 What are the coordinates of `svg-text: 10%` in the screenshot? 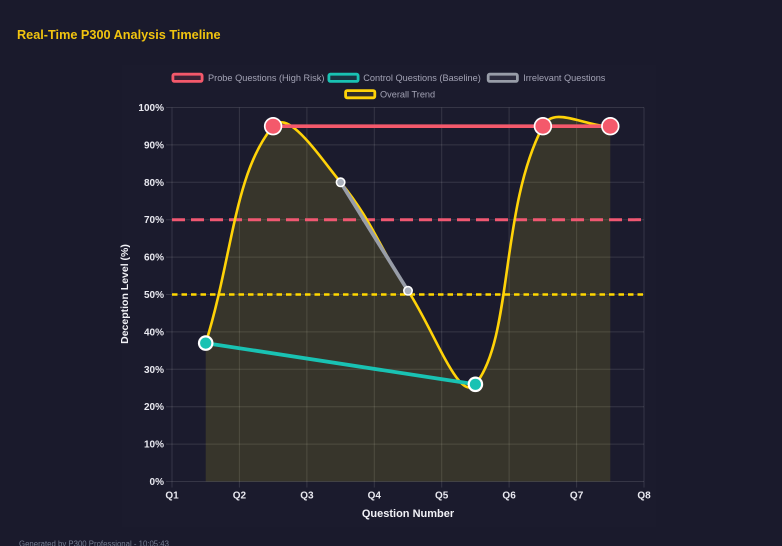 It's located at (154, 445).